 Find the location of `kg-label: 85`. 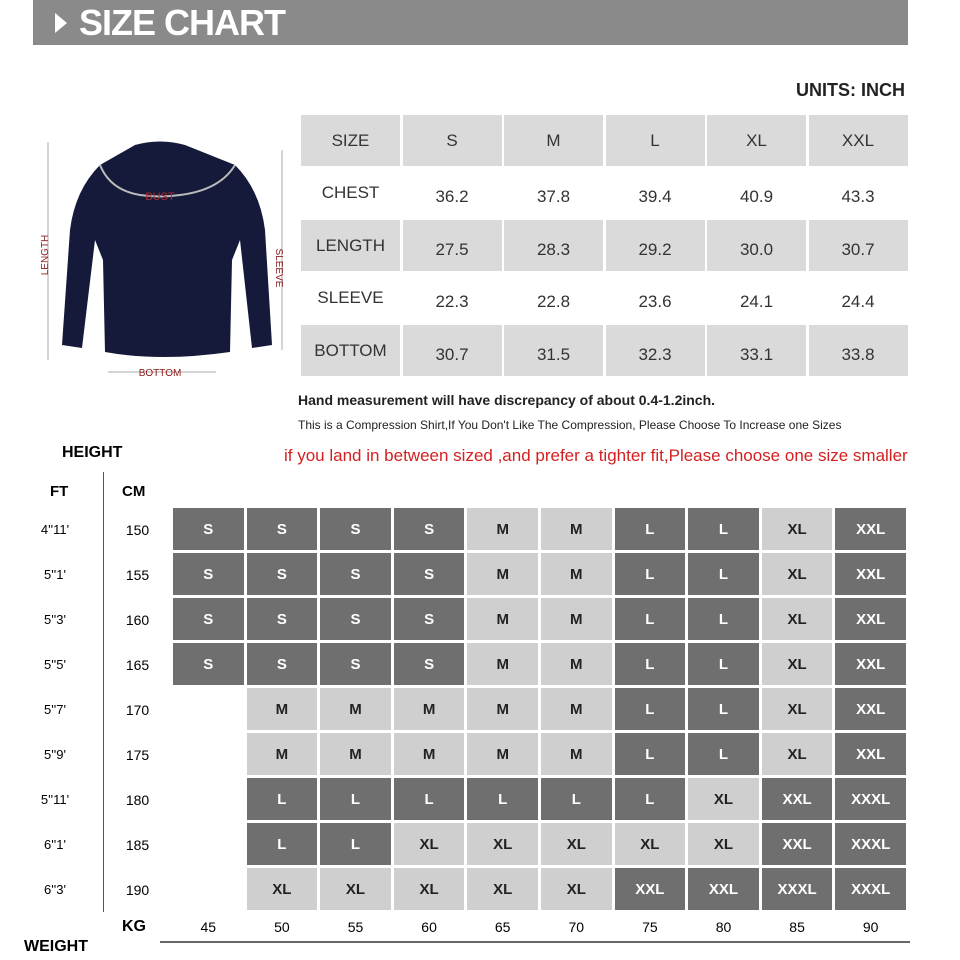

kg-label: 85 is located at coordinates (797, 927).